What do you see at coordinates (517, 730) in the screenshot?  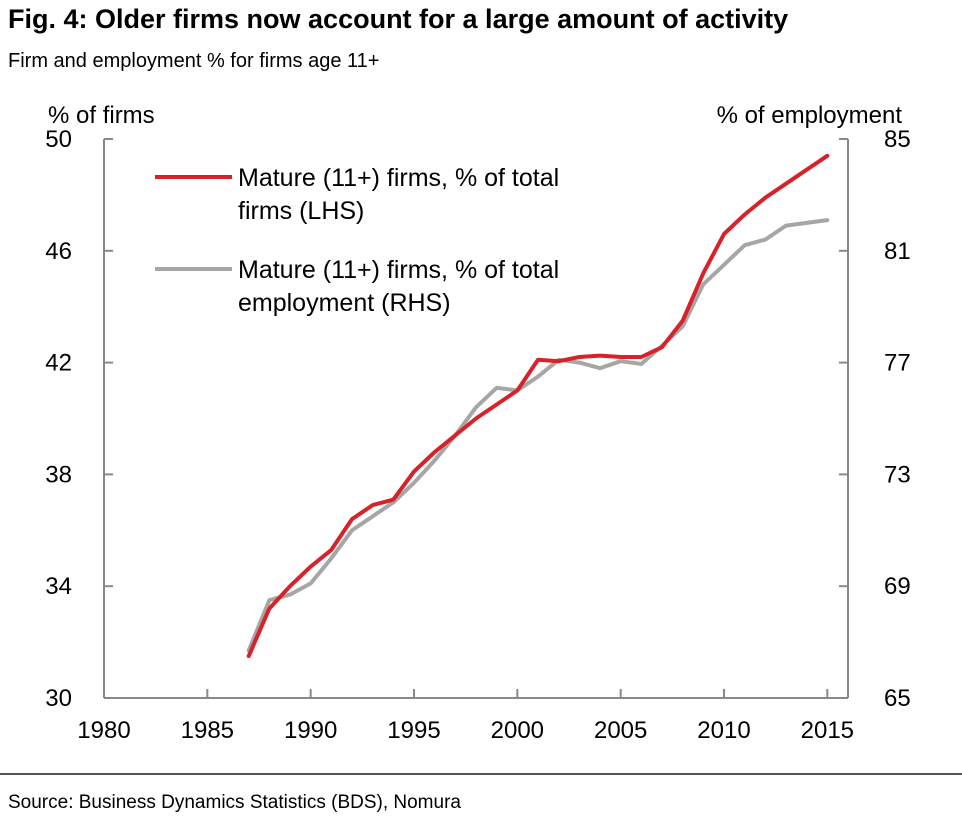 I see `x-tick-label: 2000` at bounding box center [517, 730].